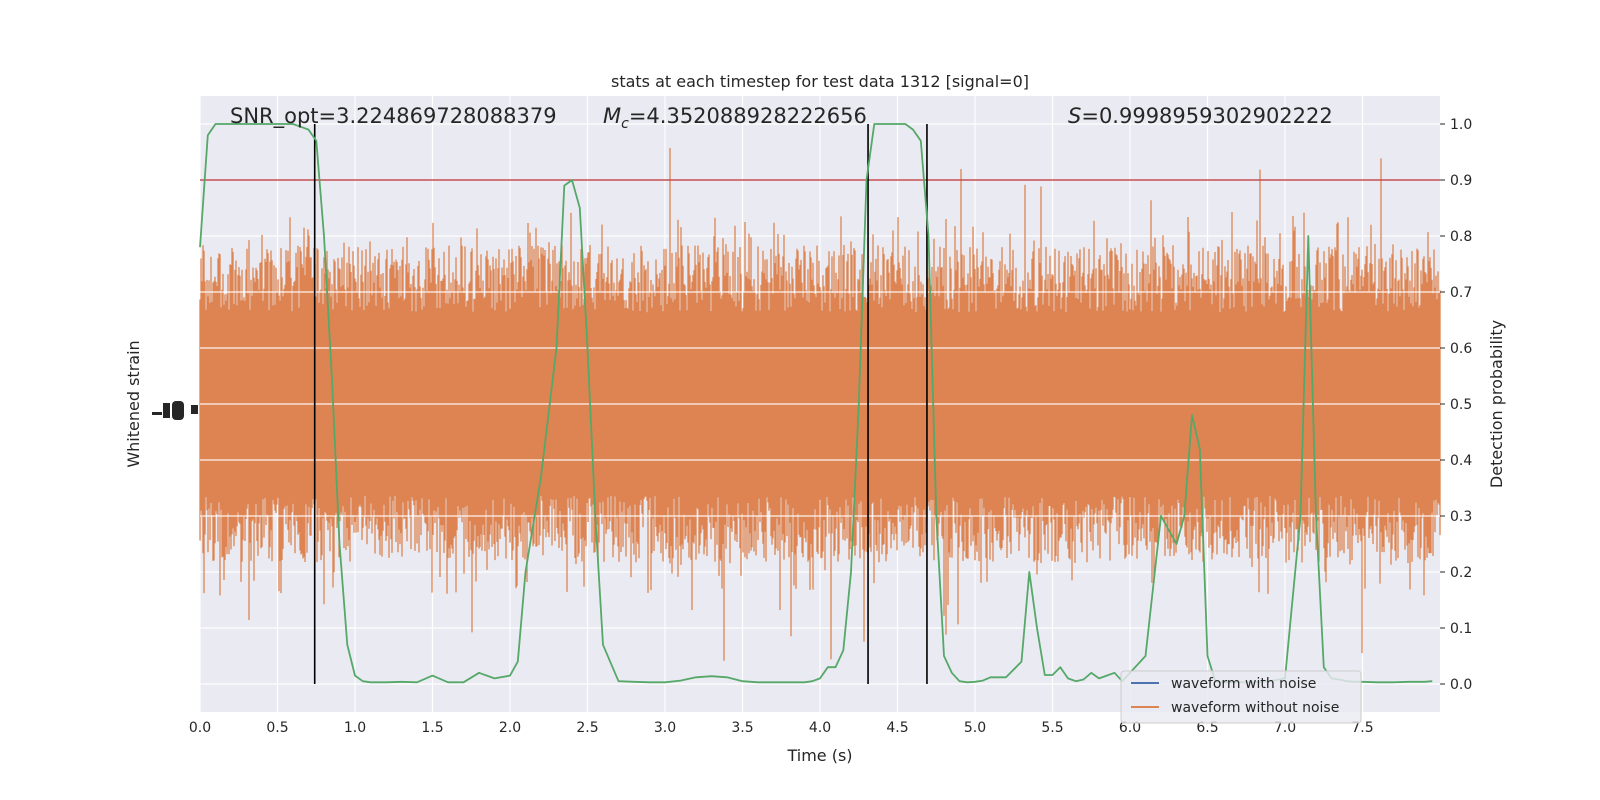 The height and width of the screenshot is (800, 1600). What do you see at coordinates (277, 728) in the screenshot?
I see `x-tick-label: 0.5` at bounding box center [277, 728].